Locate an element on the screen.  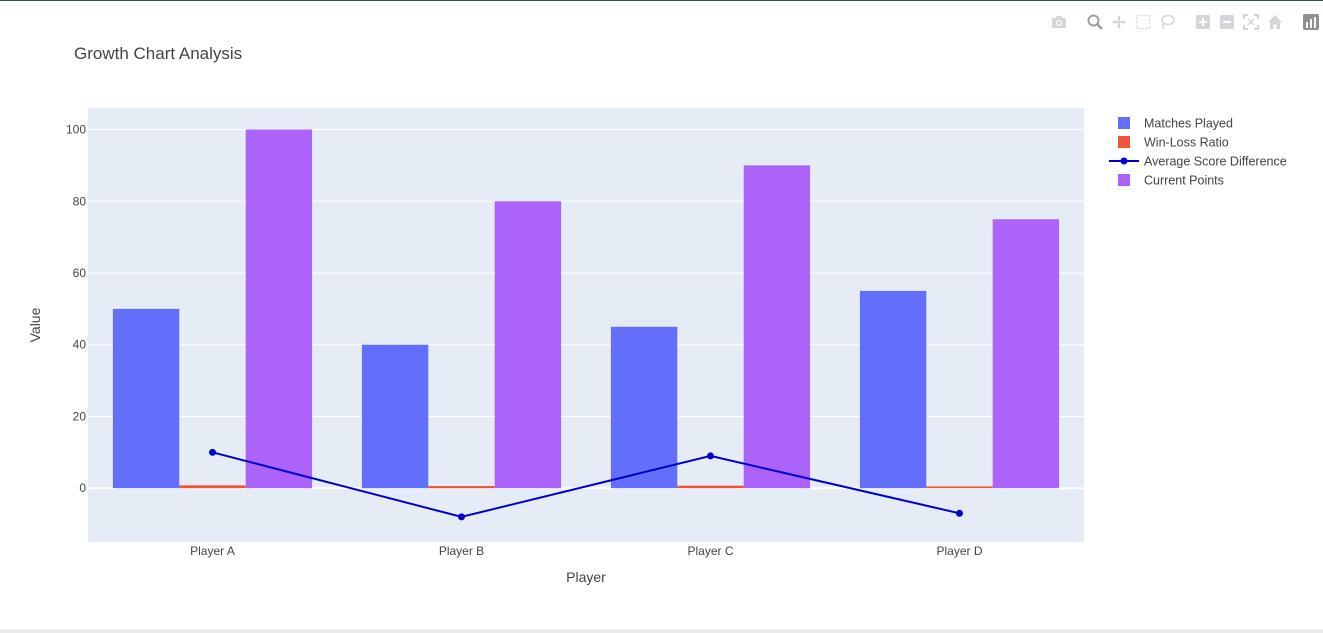
x-axis-title: Player is located at coordinates (586, 577).